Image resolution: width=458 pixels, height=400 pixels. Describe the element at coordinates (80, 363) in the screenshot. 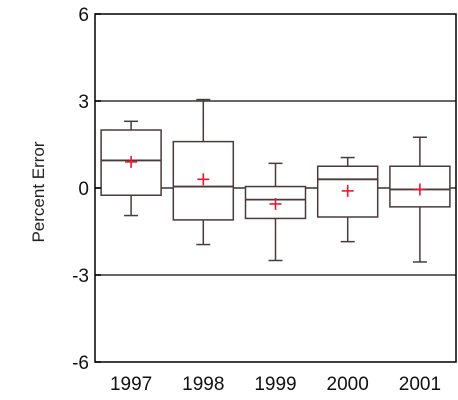

I see `y-tick-label: -6` at that location.